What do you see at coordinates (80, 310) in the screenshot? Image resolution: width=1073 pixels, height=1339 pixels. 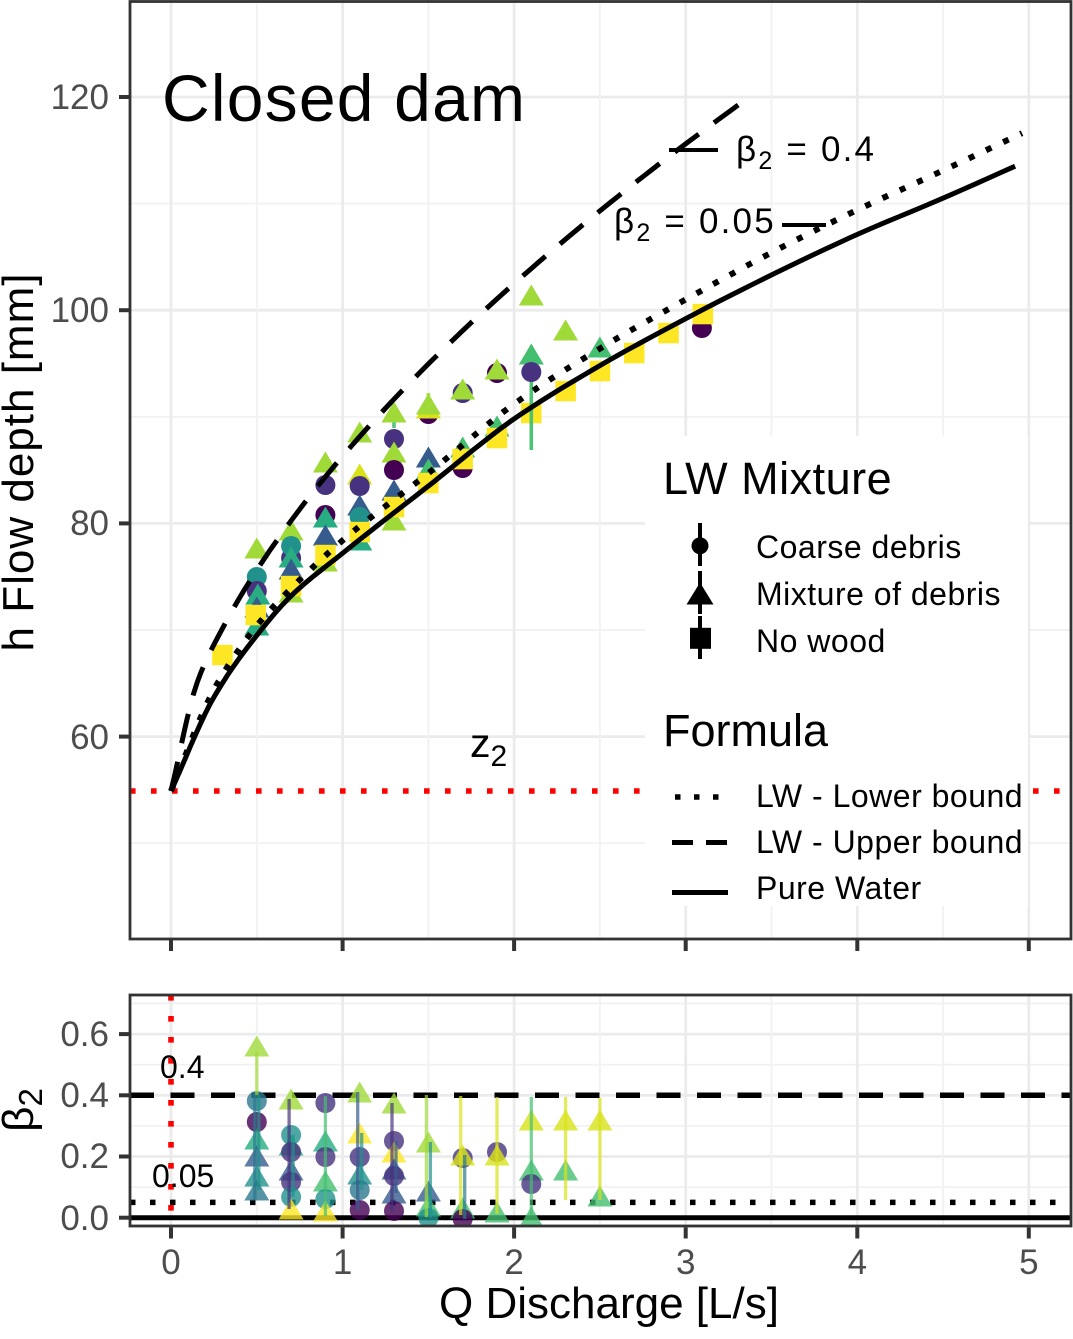 I see `svg-text: 100` at bounding box center [80, 310].